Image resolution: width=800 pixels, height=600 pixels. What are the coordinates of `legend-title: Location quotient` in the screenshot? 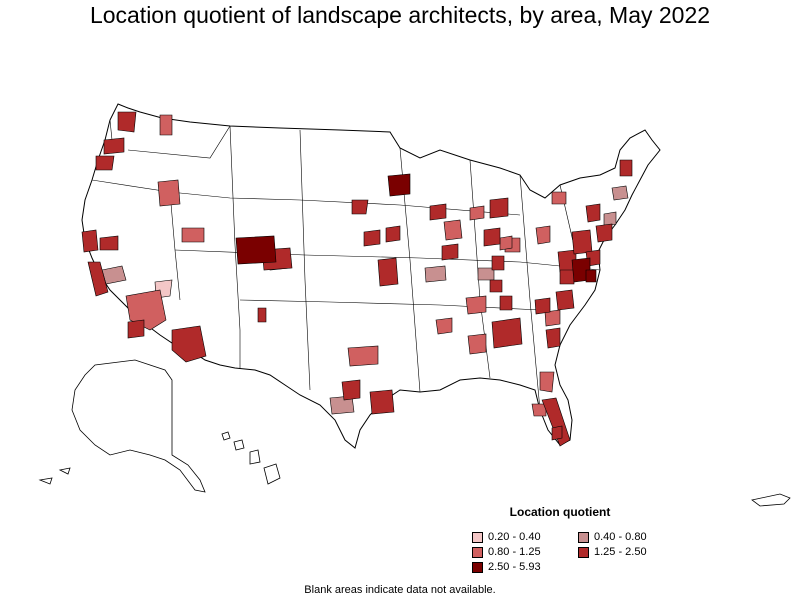 It's located at (560, 512).